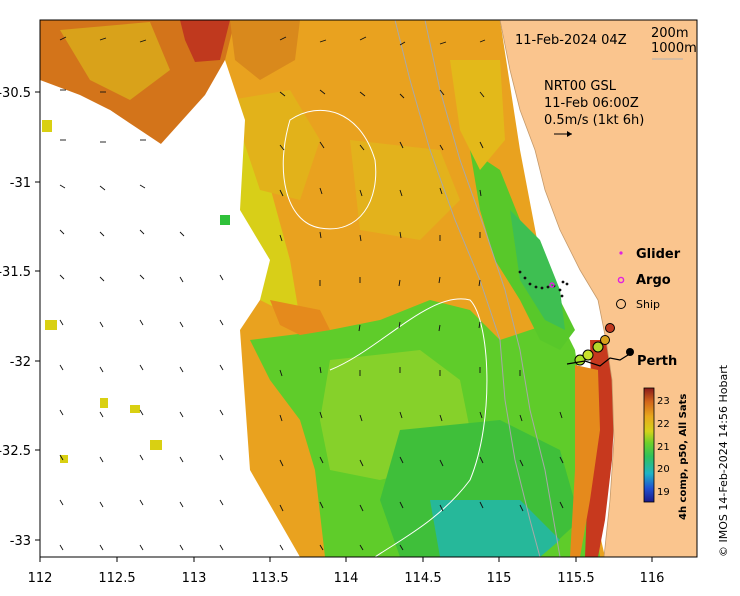 This screenshot has height=596, width=740. What do you see at coordinates (422, 578) in the screenshot?
I see `x-tick-label: 114.5` at bounding box center [422, 578].